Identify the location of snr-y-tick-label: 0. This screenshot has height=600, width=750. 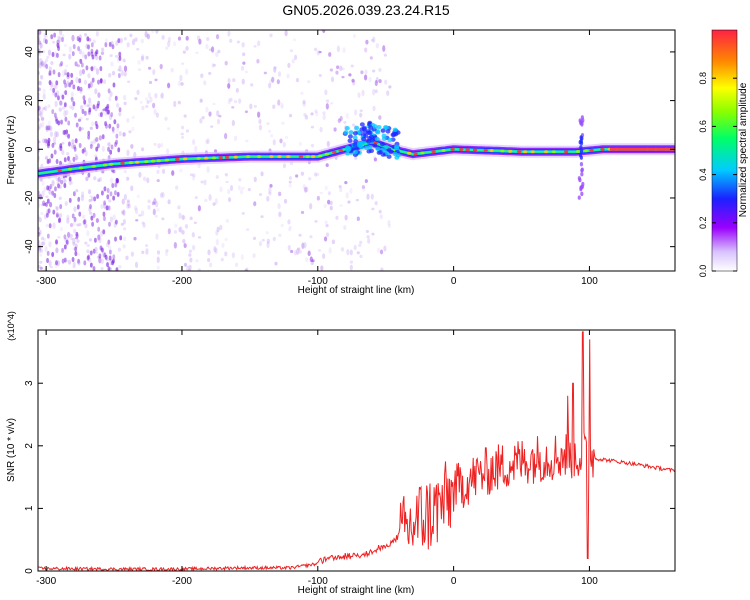
(29, 571).